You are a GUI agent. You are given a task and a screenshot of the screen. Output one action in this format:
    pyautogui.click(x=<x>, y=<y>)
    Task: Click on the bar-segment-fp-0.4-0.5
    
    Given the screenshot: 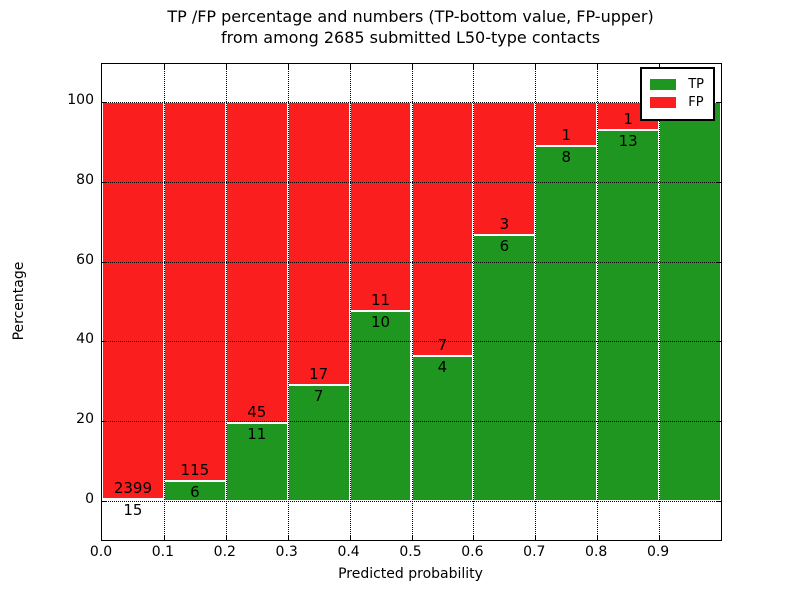 What is the action you would take?
    pyautogui.click(x=380, y=206)
    